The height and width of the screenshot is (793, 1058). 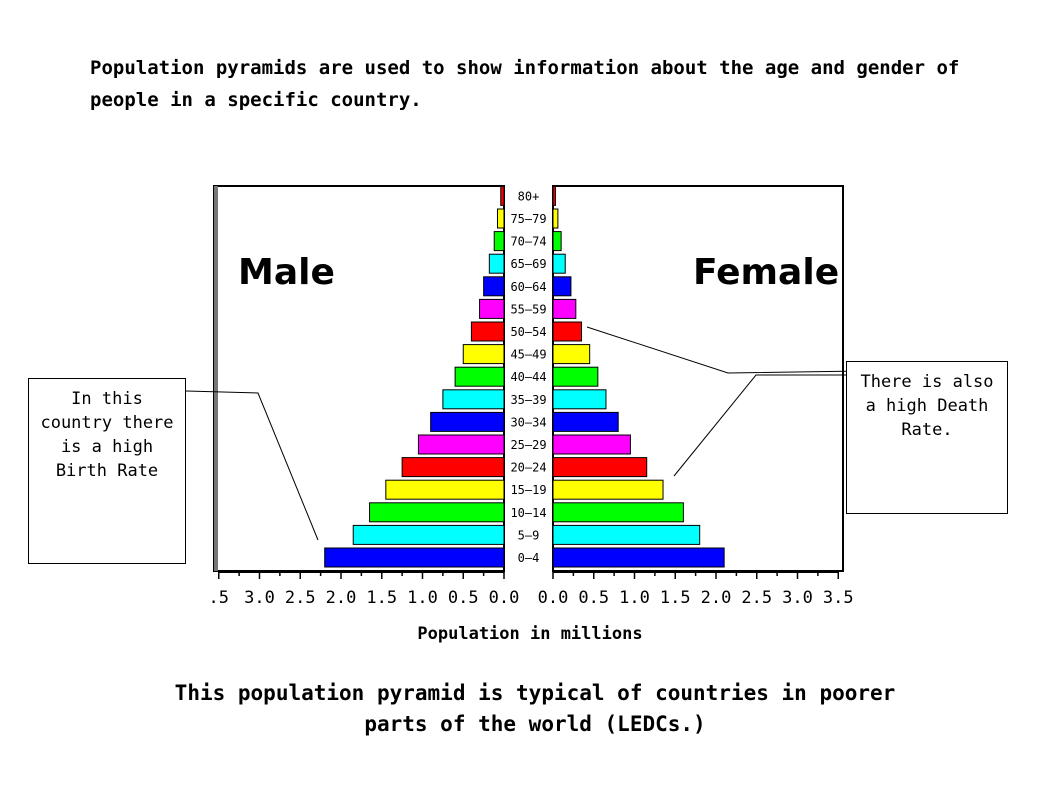 I want to click on age-label-70-74: 70–74, so click(x=528, y=242).